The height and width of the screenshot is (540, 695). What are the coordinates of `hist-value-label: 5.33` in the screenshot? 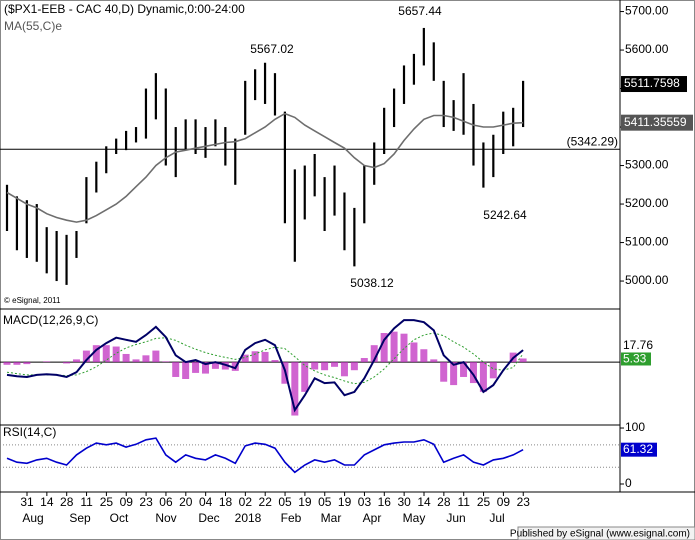 It's located at (635, 359).